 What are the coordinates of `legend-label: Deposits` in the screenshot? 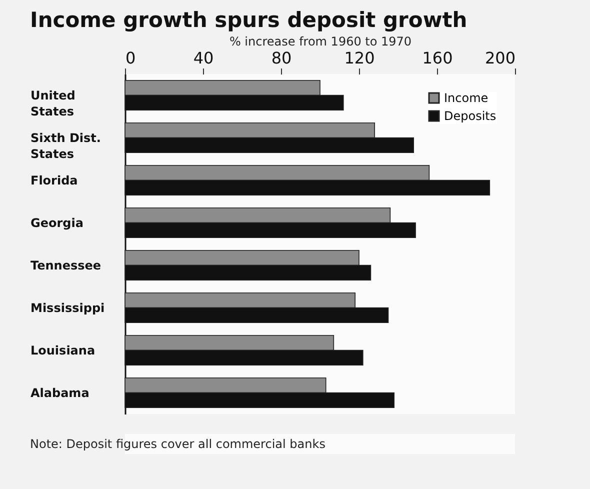 It's located at (470, 116).